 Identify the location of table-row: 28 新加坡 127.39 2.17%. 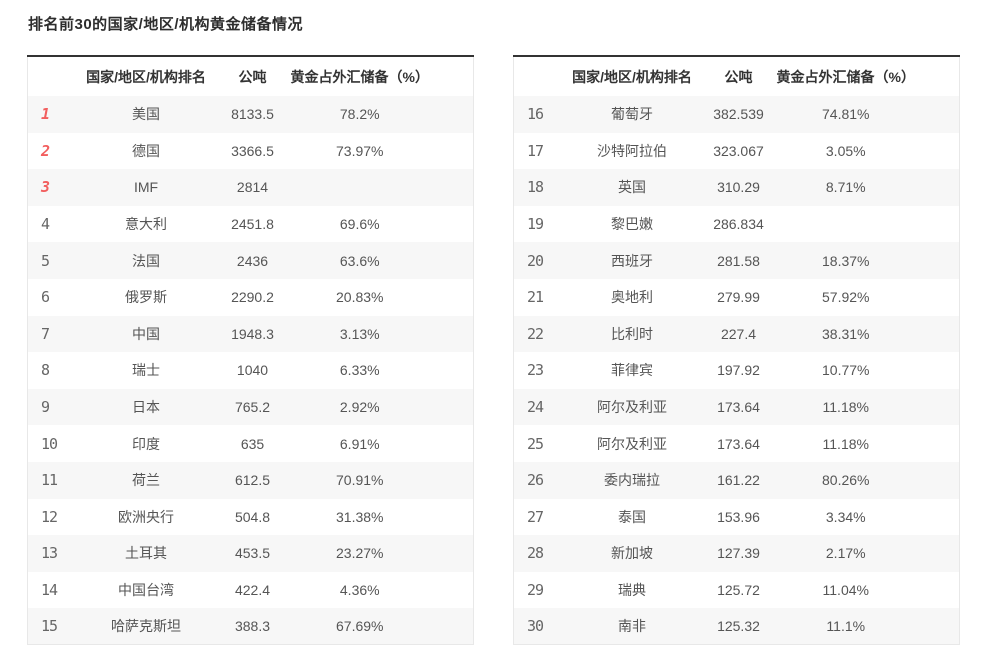
(736, 553).